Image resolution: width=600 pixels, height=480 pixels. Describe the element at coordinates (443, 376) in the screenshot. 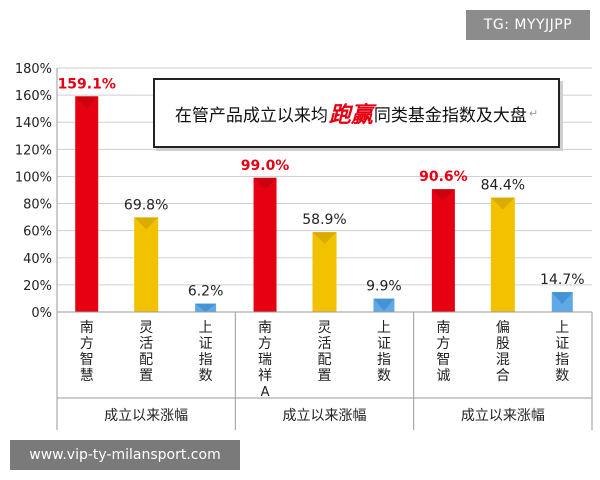

I see `category-label-char: 诚` at that location.